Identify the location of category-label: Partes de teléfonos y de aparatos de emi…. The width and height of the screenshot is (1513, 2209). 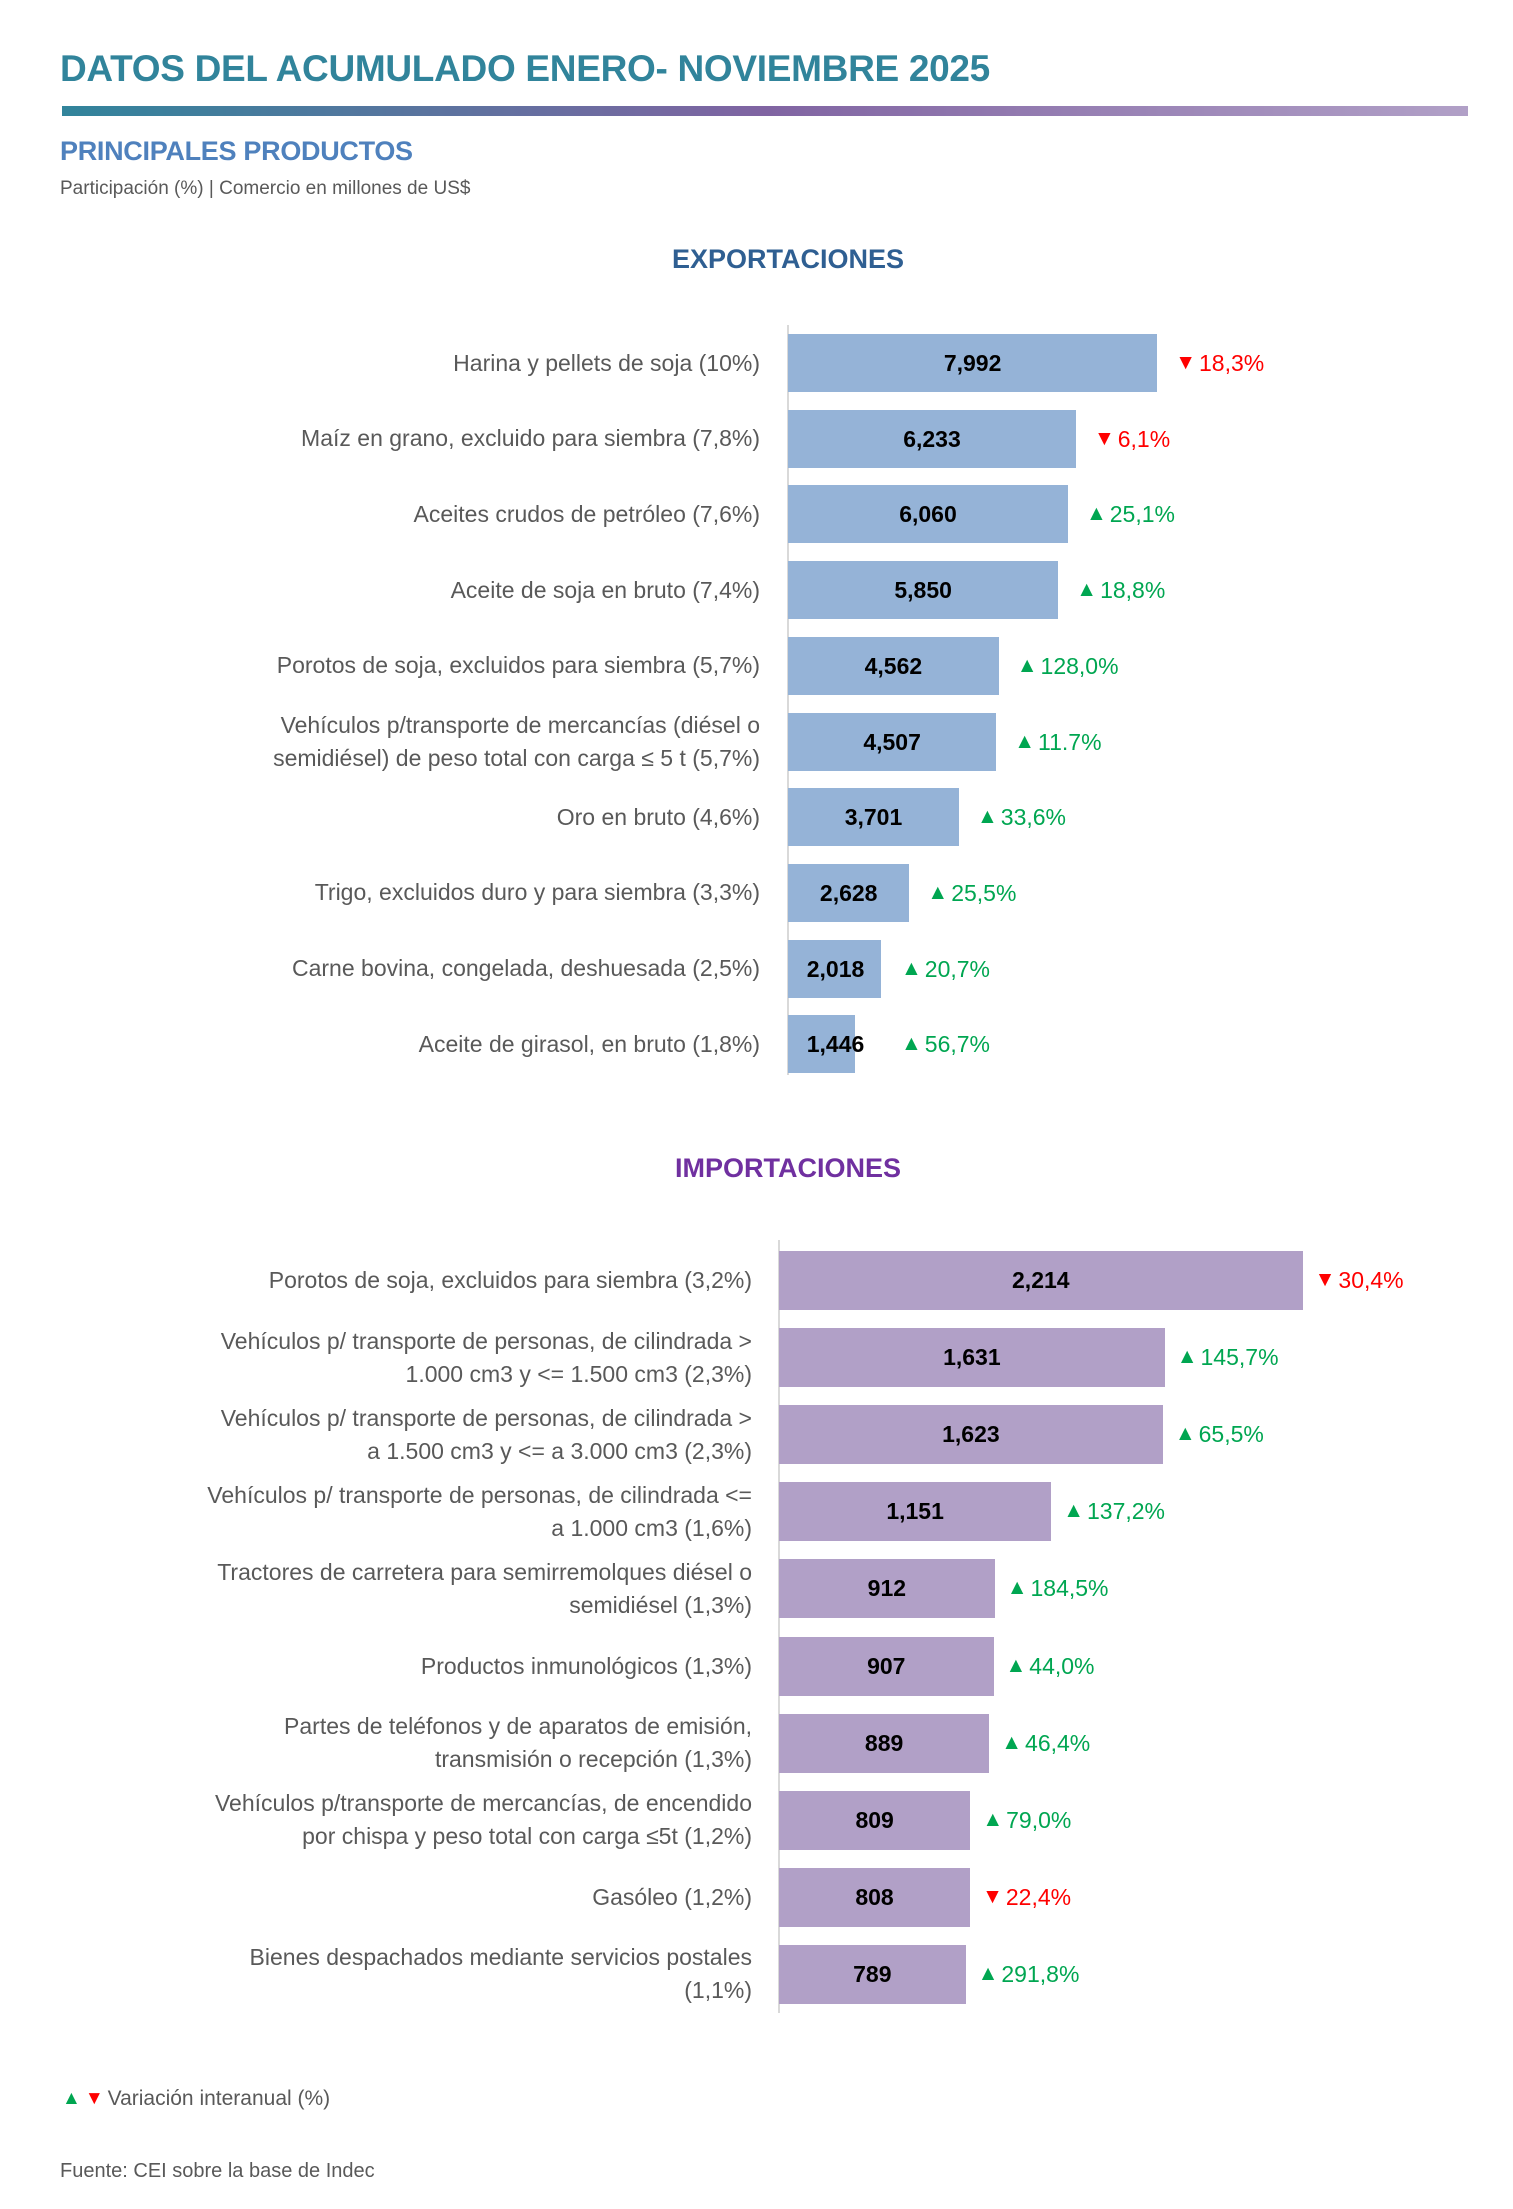
(436, 1743).